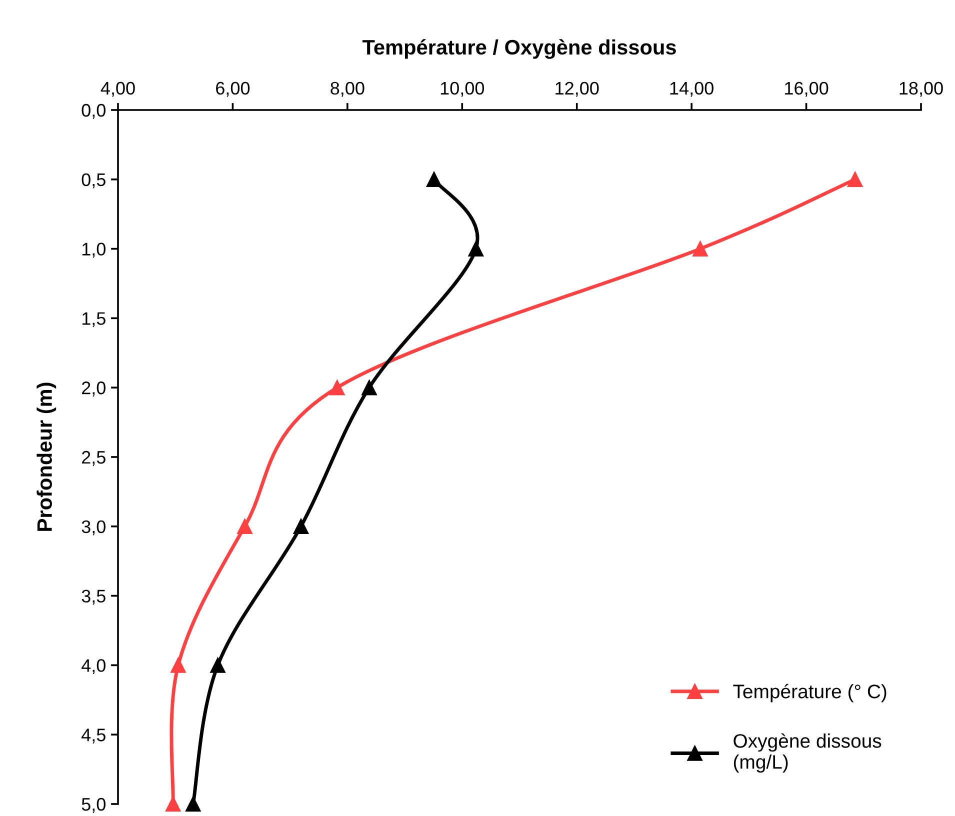 The height and width of the screenshot is (816, 955). Describe the element at coordinates (806, 89) in the screenshot. I see `x-tick-label: 16,00` at that location.